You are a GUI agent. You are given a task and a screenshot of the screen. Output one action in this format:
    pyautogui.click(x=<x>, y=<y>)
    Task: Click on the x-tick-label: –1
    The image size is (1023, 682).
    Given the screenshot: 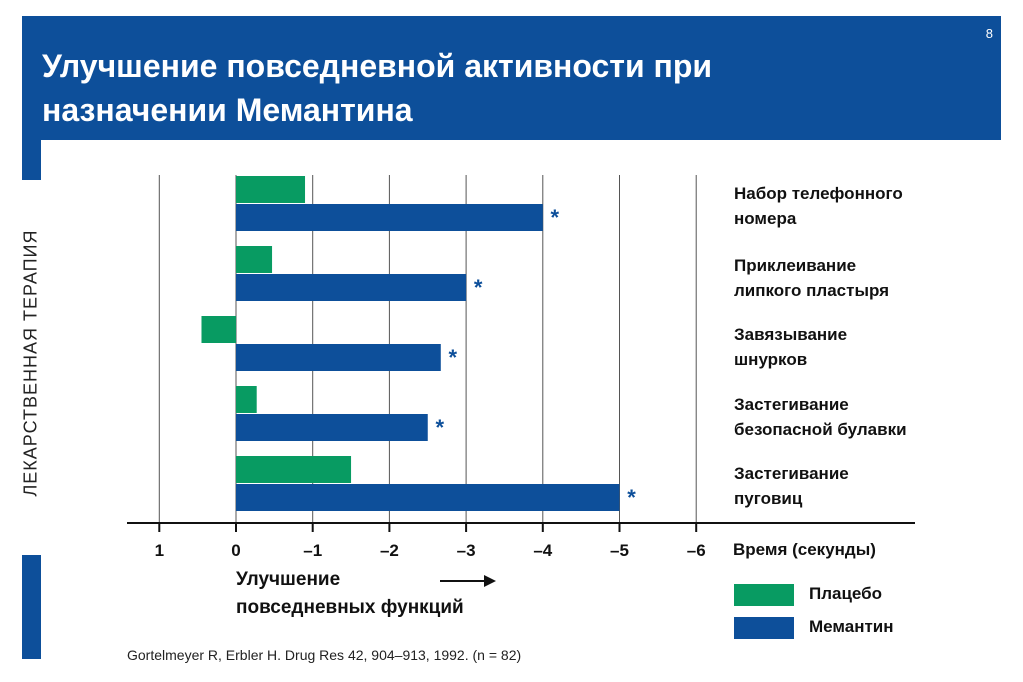 What is the action you would take?
    pyautogui.click(x=312, y=550)
    